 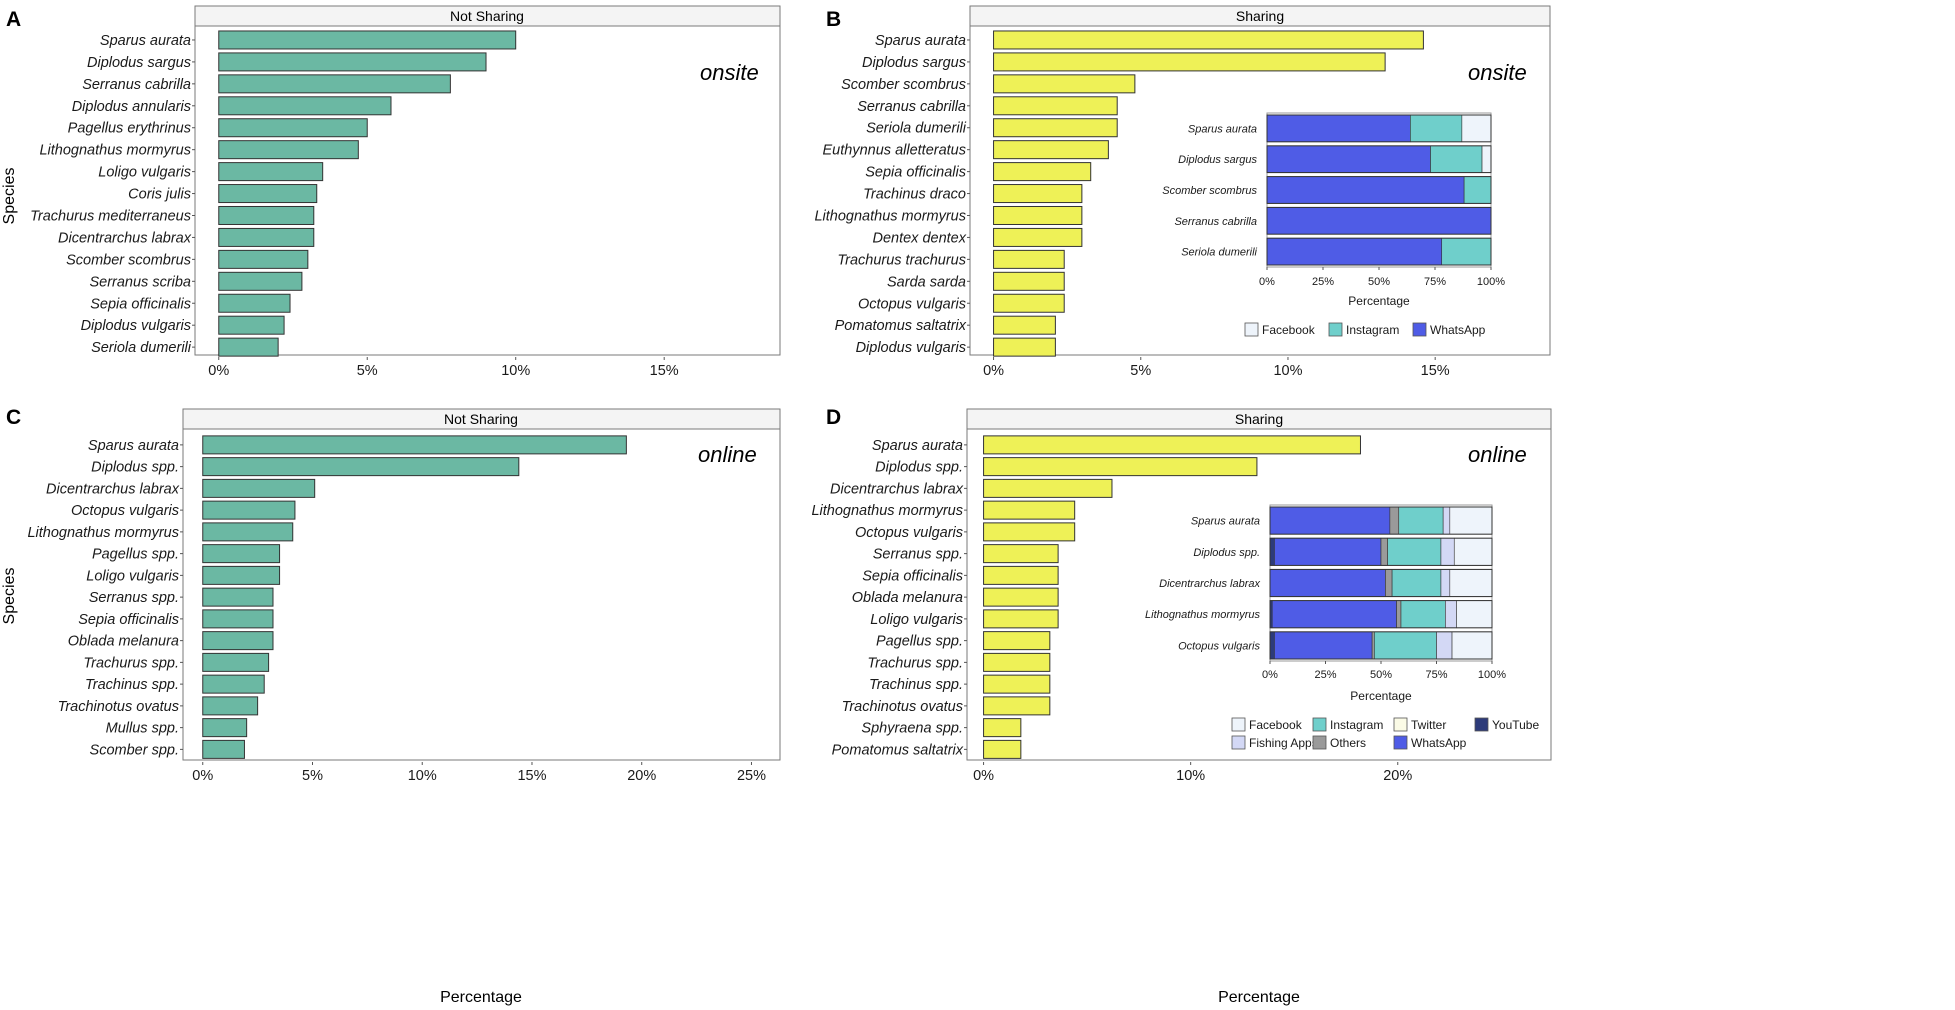 What do you see at coordinates (1209, 191) in the screenshot?
I see `inset-category-label: Scomber scombrus` at bounding box center [1209, 191].